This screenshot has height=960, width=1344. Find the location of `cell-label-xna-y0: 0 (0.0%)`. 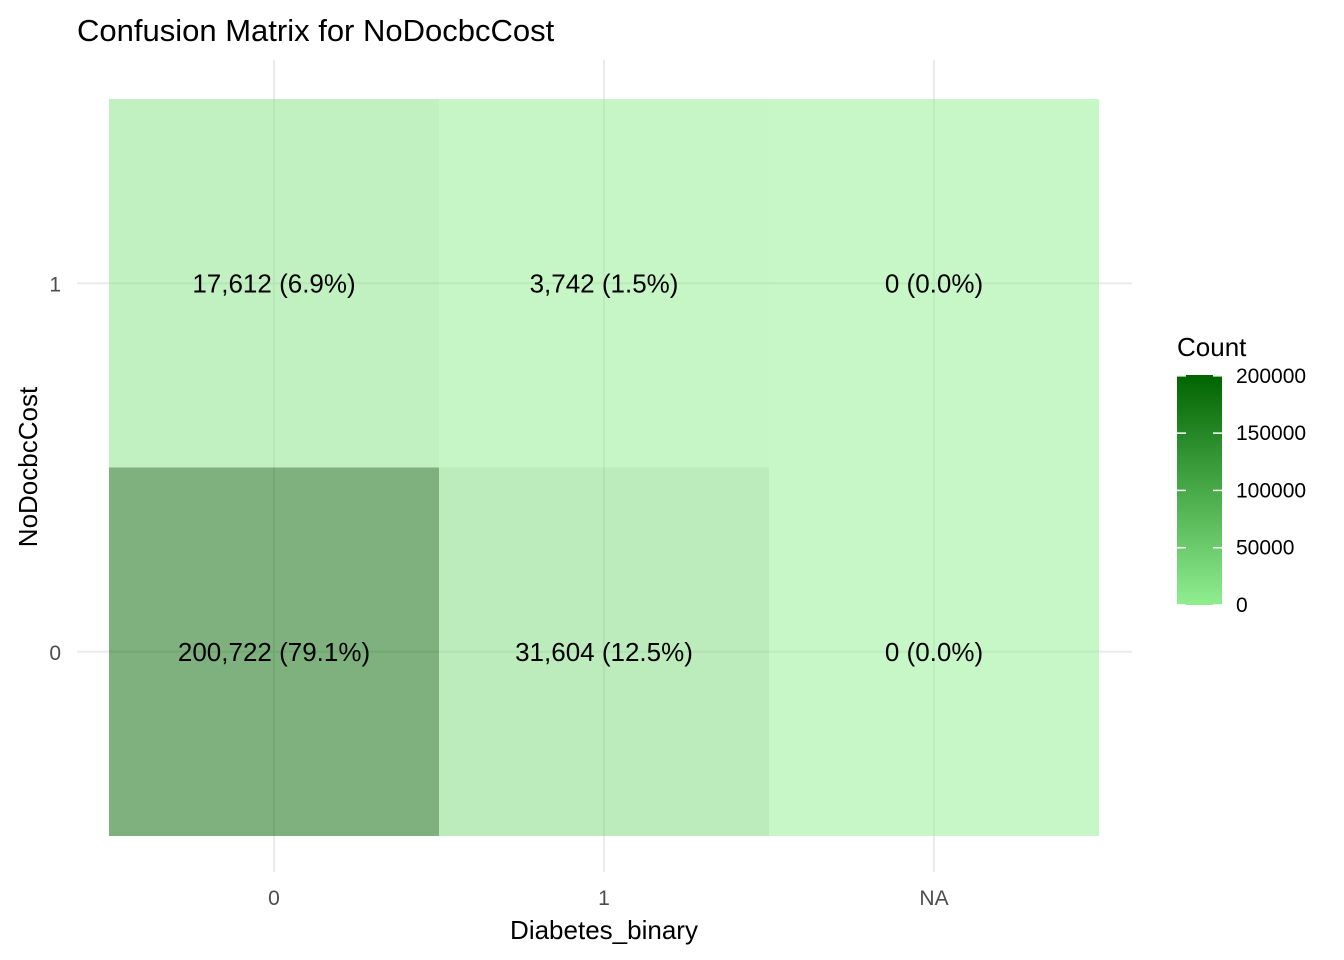

cell-label-xna-y0: 0 (0.0%) is located at coordinates (934, 652).